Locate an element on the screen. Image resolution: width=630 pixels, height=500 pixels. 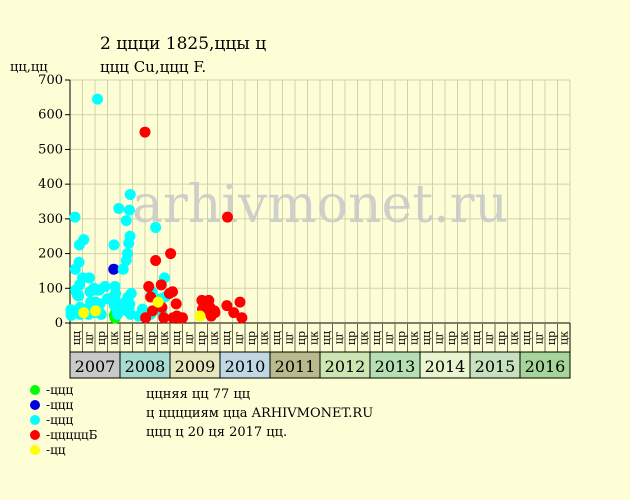
year-label: 2013 is located at coordinates (395, 366).